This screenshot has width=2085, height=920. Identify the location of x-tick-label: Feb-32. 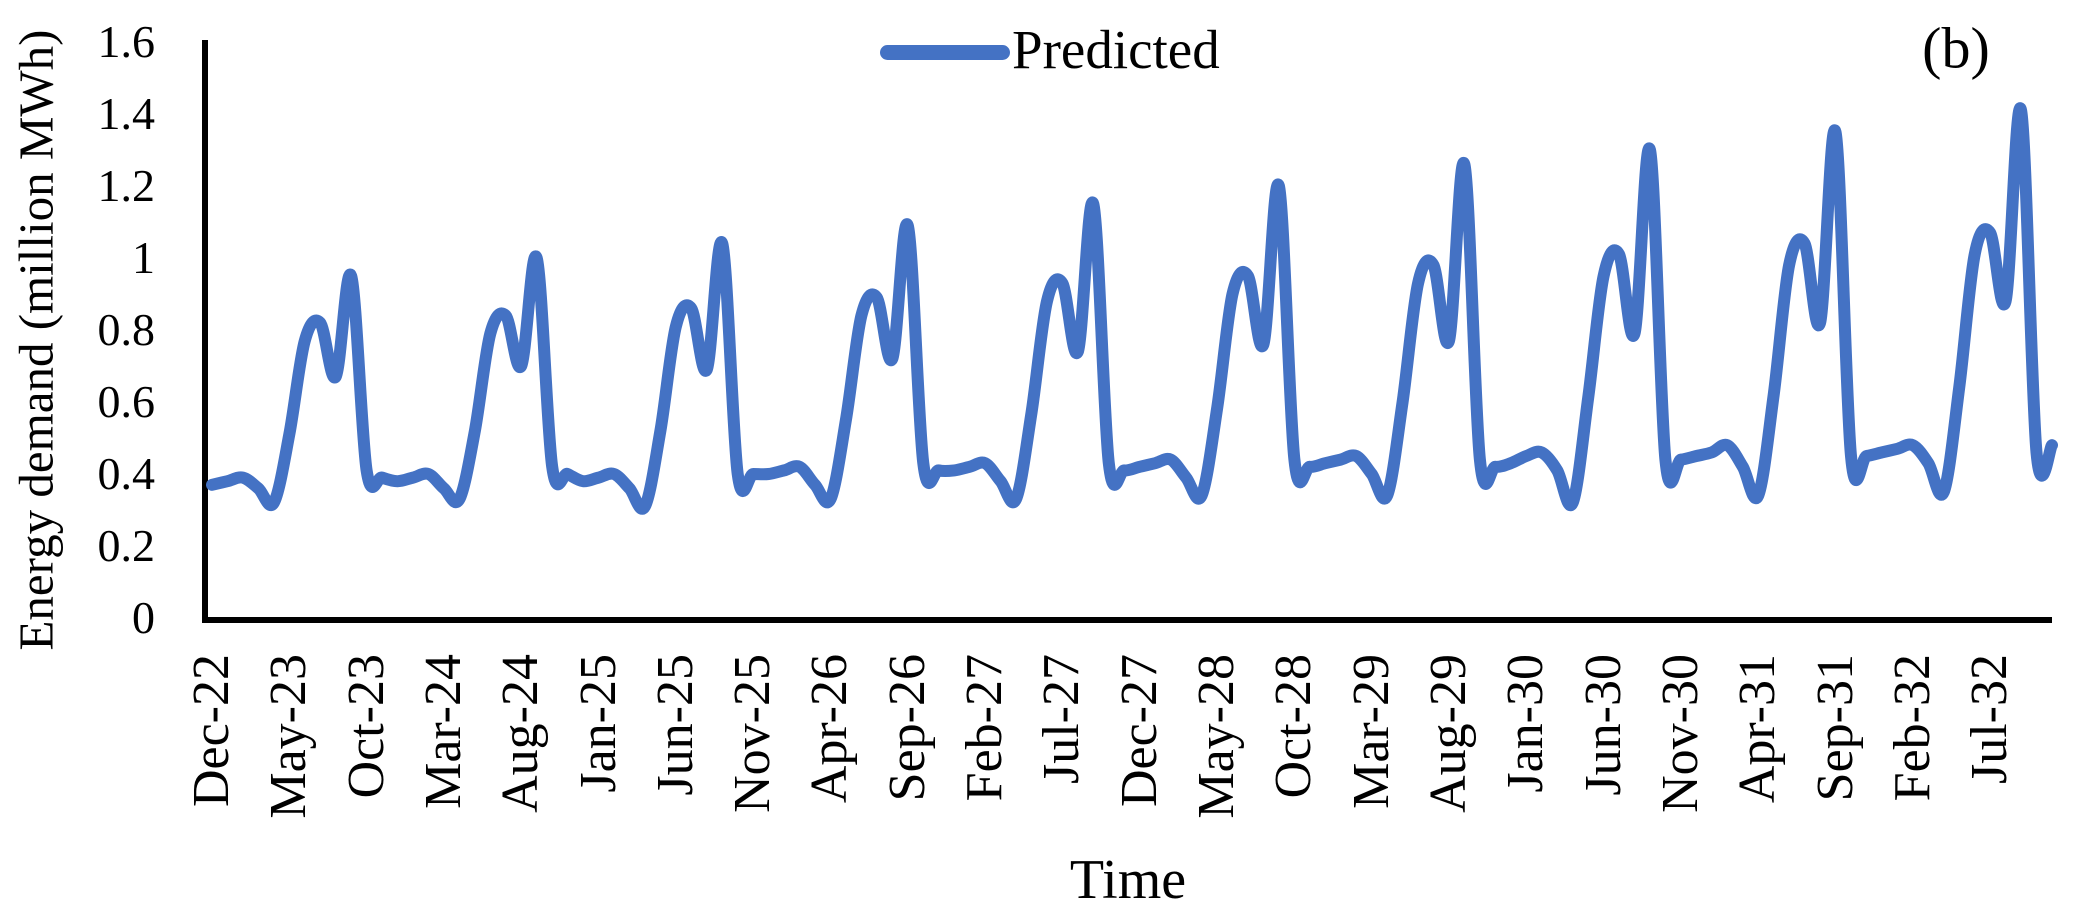
(1912, 728).